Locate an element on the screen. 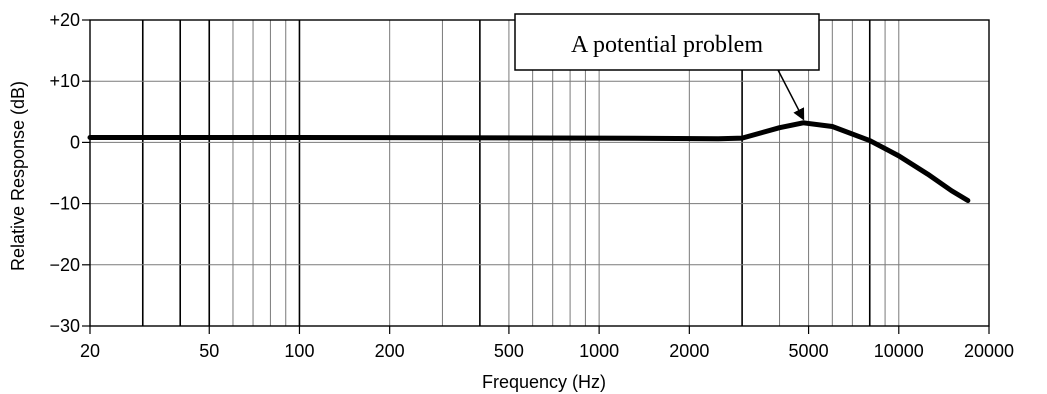  annotation-layer: A potential problem is located at coordinates (667, 67).